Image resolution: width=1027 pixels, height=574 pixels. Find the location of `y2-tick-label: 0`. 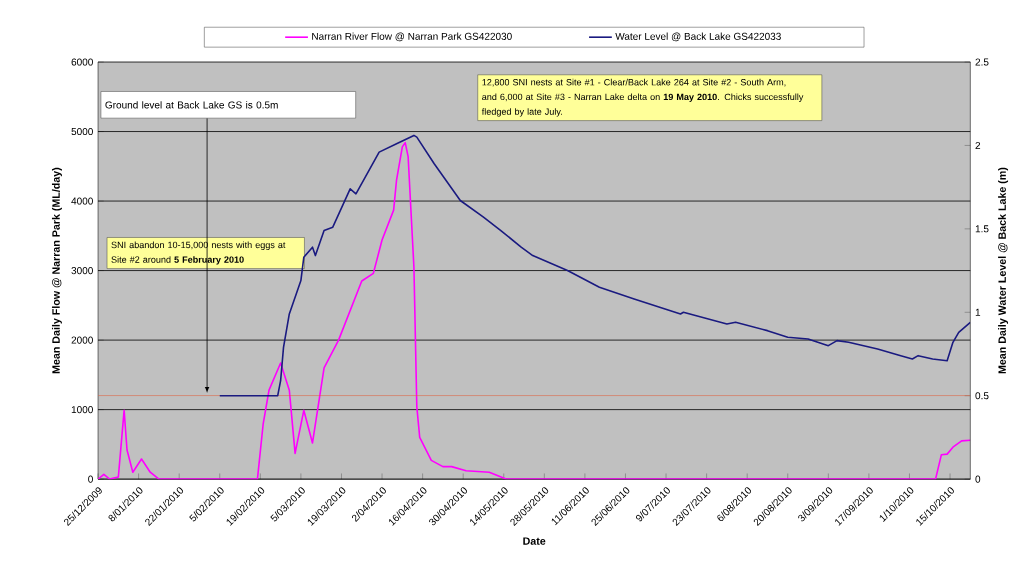

y2-tick-label: 0 is located at coordinates (978, 479).